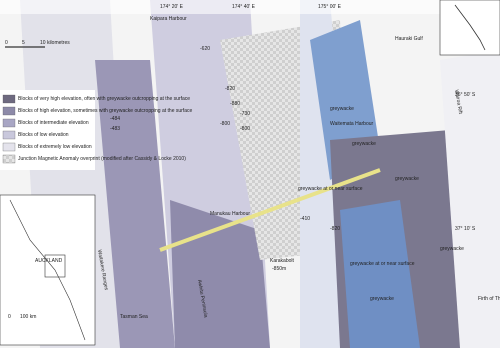 This screenshot has width=500, height=353. I want to click on legend-label: Blocks of low elevation, so click(43, 135).